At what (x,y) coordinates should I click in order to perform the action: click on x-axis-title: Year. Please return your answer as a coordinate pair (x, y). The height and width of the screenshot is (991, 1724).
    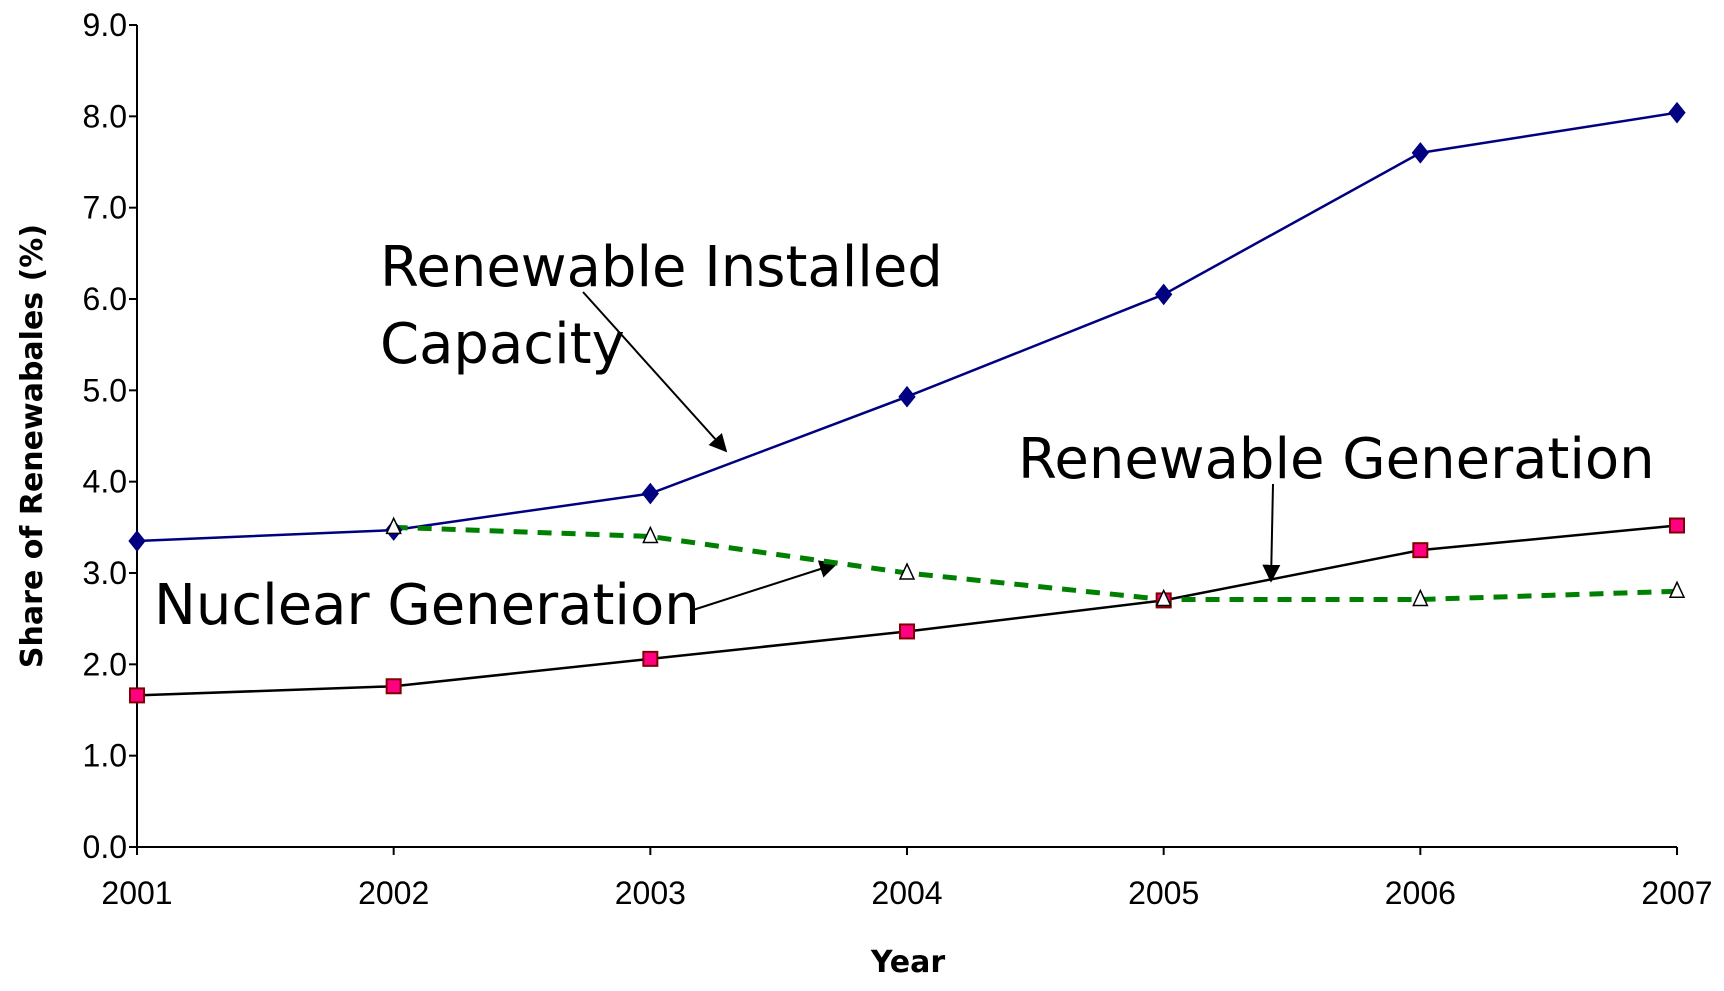
    Looking at the image, I should click on (908, 962).